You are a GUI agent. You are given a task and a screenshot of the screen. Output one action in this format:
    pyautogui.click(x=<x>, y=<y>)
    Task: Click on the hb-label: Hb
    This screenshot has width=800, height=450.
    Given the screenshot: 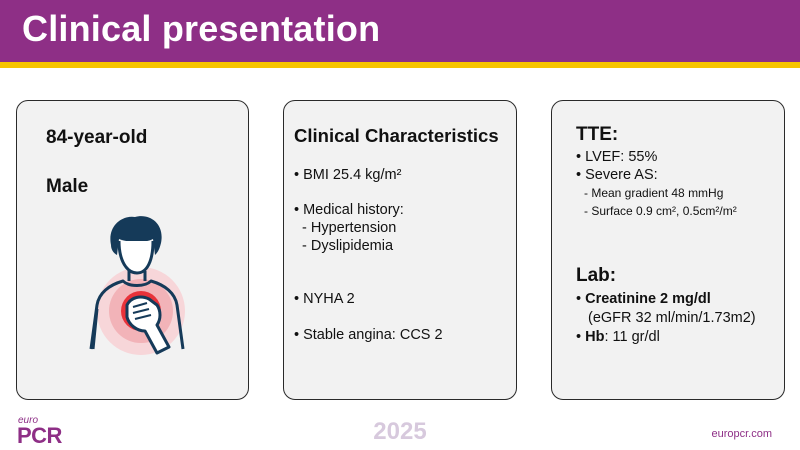 What is the action you would take?
    pyautogui.click(x=595, y=337)
    